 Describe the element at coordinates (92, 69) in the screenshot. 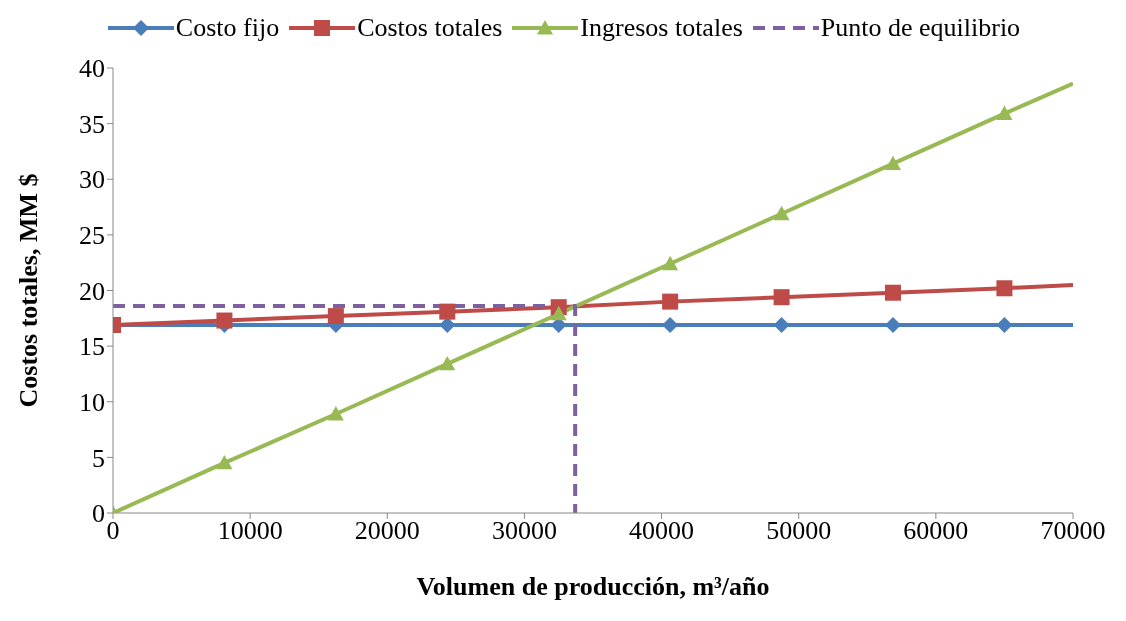

I see `y-tick-label: 40` at that location.